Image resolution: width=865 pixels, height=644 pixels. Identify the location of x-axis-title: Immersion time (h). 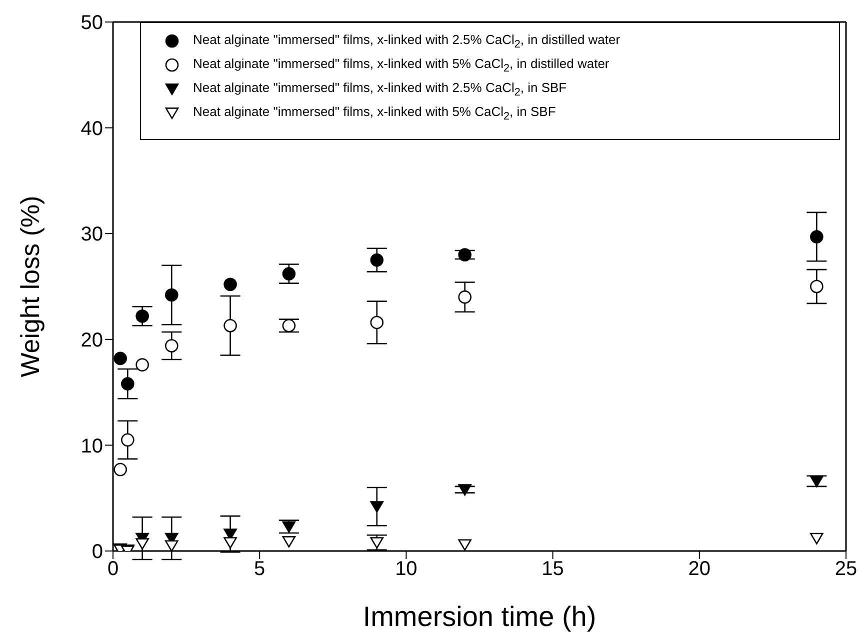
(479, 616).